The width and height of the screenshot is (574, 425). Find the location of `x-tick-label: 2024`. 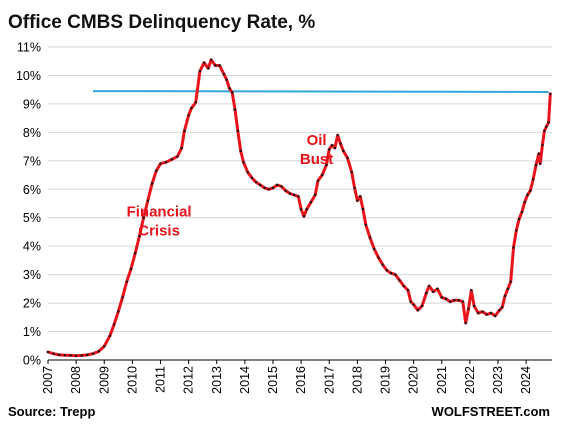

x-tick-label: 2024 is located at coordinates (526, 380).